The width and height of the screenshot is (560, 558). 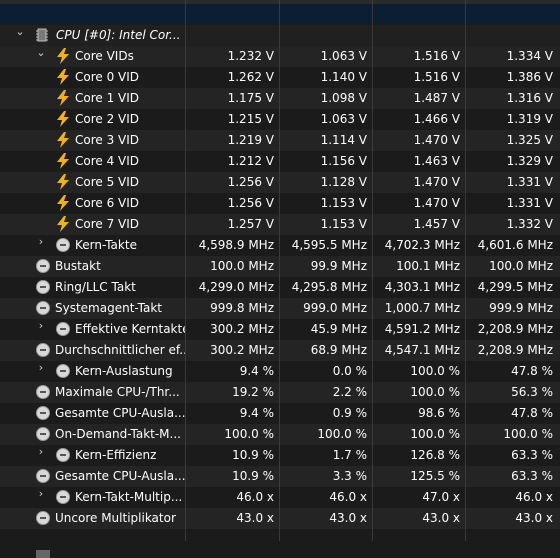 I want to click on minimum-value: 68.9 MHz, so click(x=338, y=350).